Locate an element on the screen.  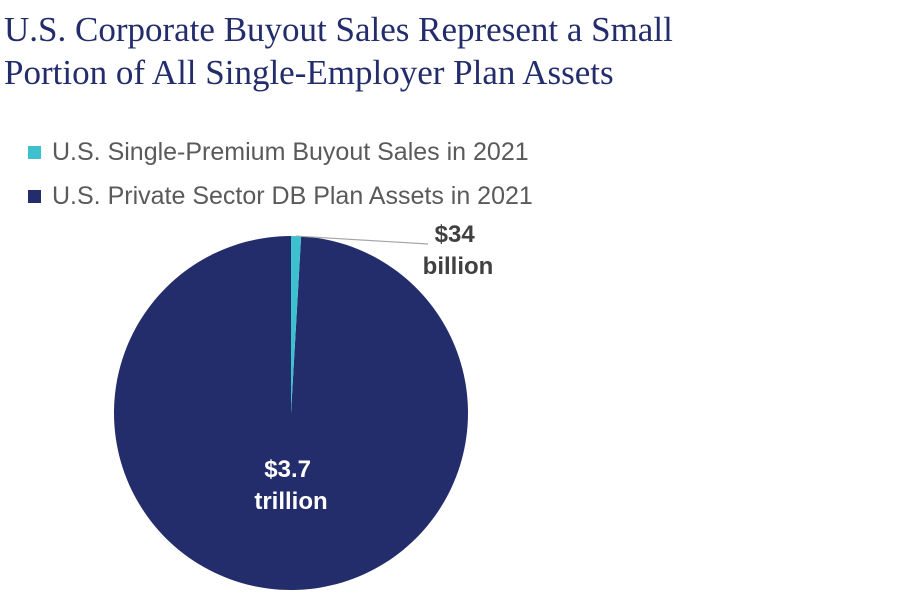
slice-label-db-plan-assets-line-2: trillion is located at coordinates (290, 501).